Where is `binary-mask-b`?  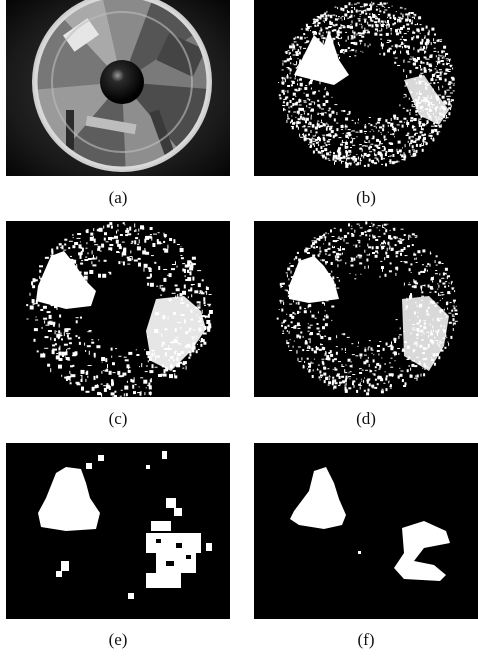
binary-mask-b is located at coordinates (366, 88).